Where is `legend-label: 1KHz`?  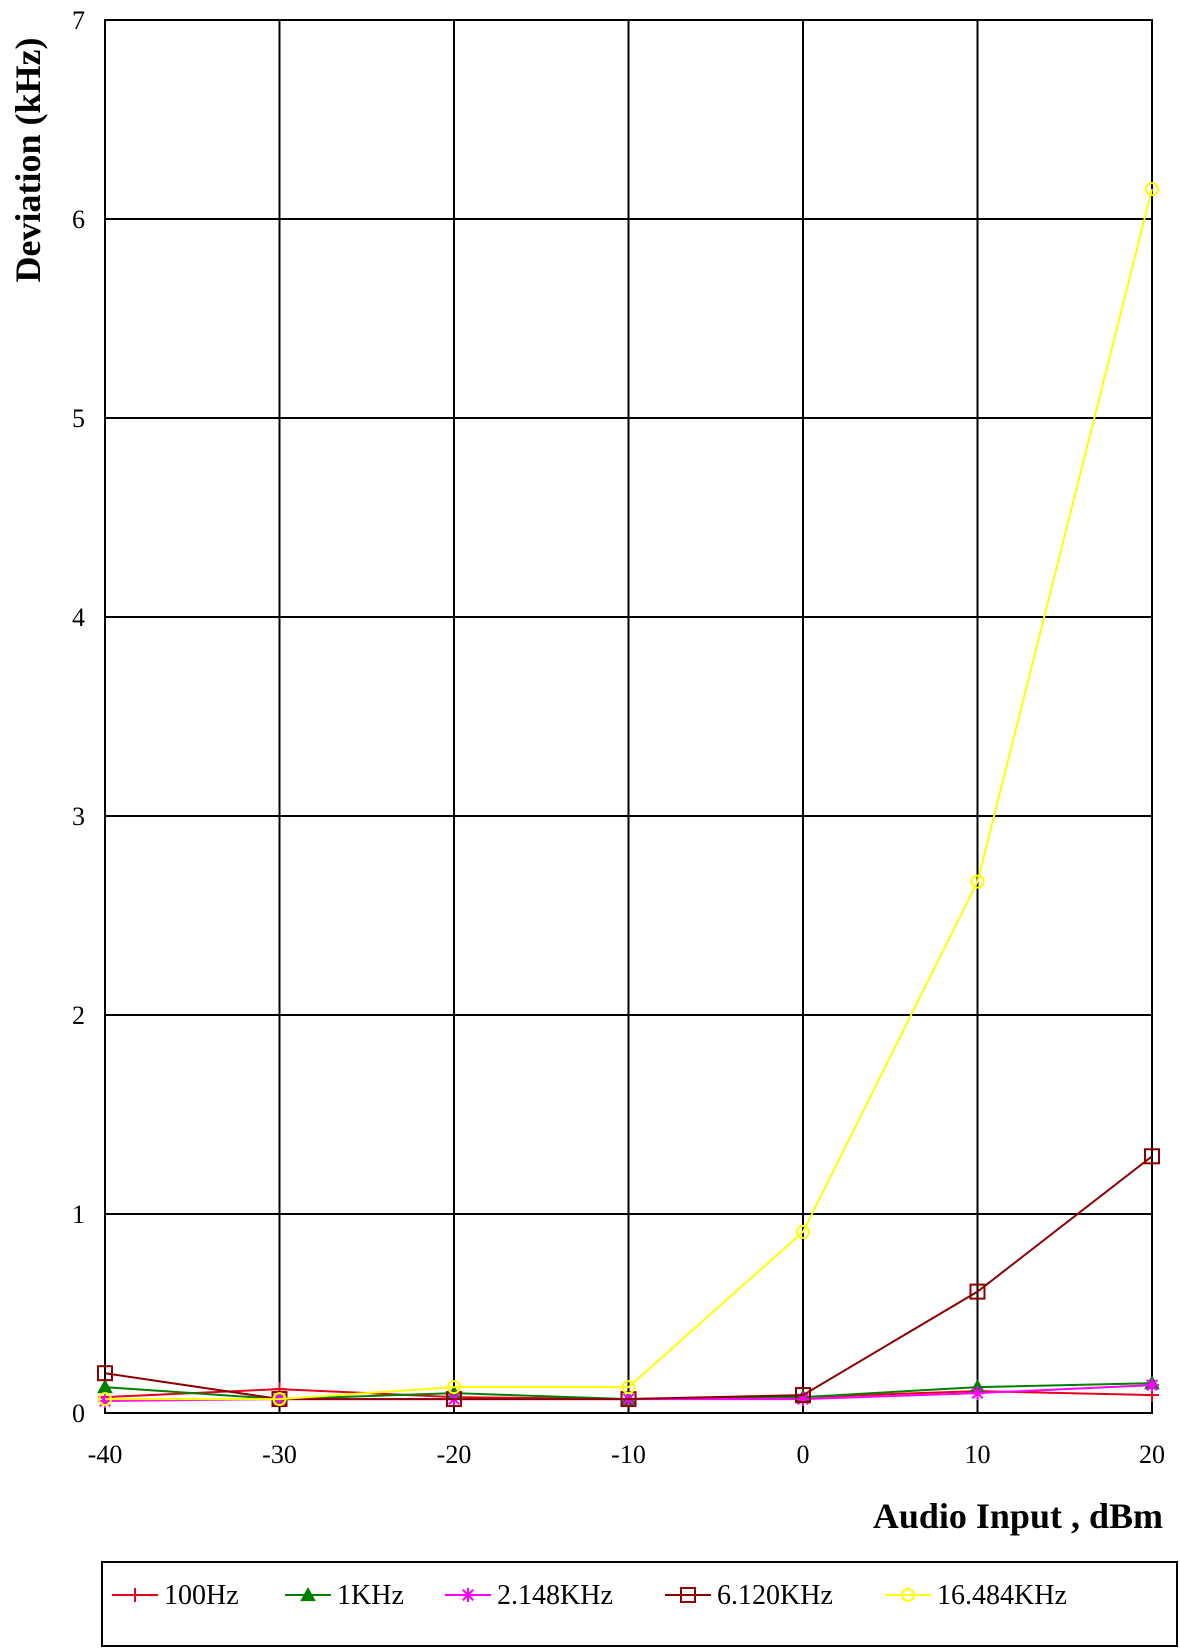
legend-label: 1KHz is located at coordinates (370, 1595).